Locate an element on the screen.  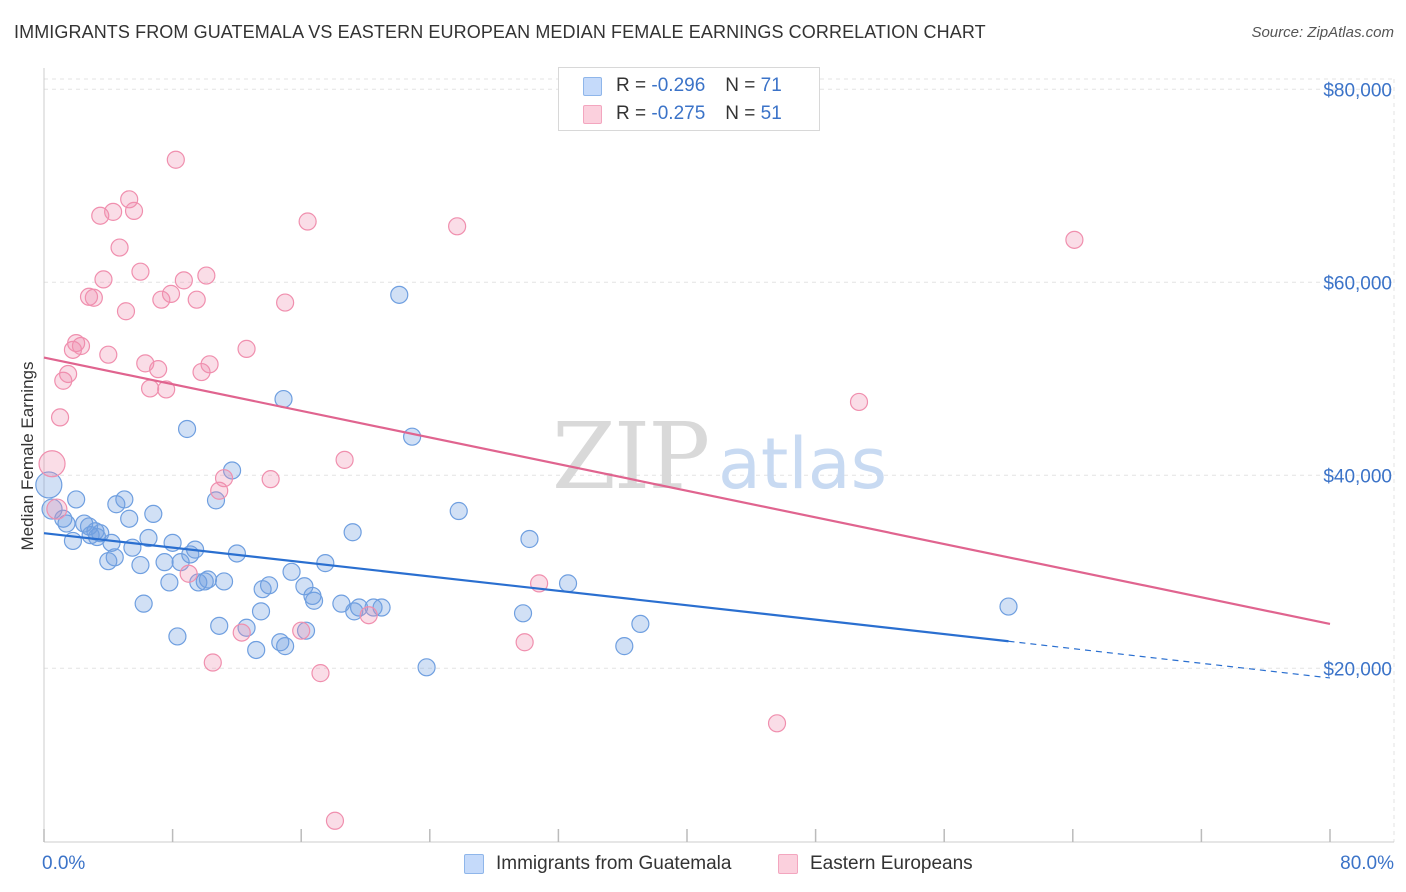
watermark: ZIP atlas is located at coordinates (719, 456).